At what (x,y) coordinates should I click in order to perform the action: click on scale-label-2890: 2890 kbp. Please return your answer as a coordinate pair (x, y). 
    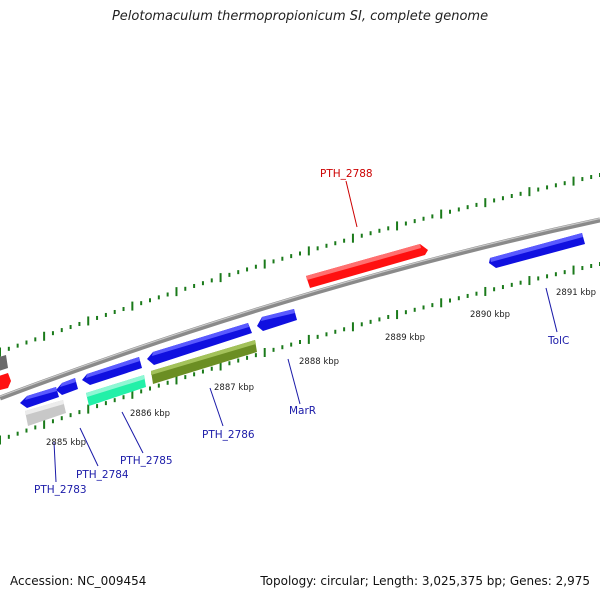
    Looking at the image, I should click on (490, 315).